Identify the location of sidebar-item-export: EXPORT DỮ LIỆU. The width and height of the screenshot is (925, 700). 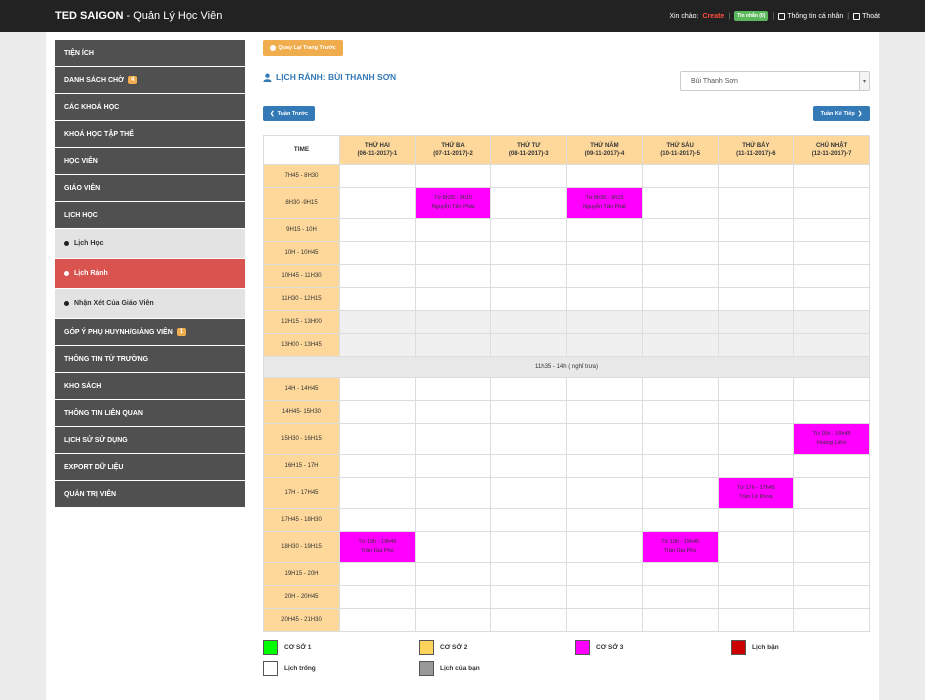
(150, 467).